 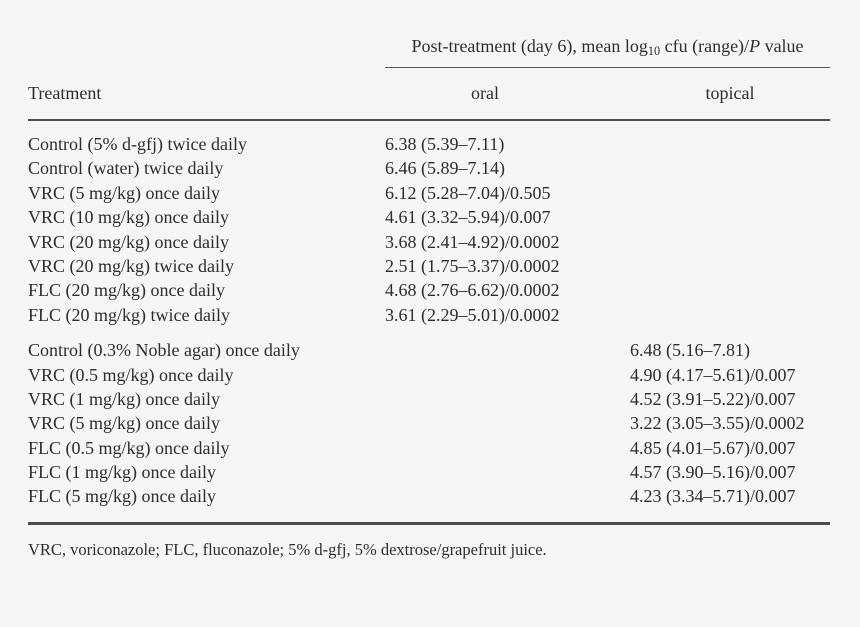 What do you see at coordinates (730, 93) in the screenshot?
I see `column-header-topical: topical` at bounding box center [730, 93].